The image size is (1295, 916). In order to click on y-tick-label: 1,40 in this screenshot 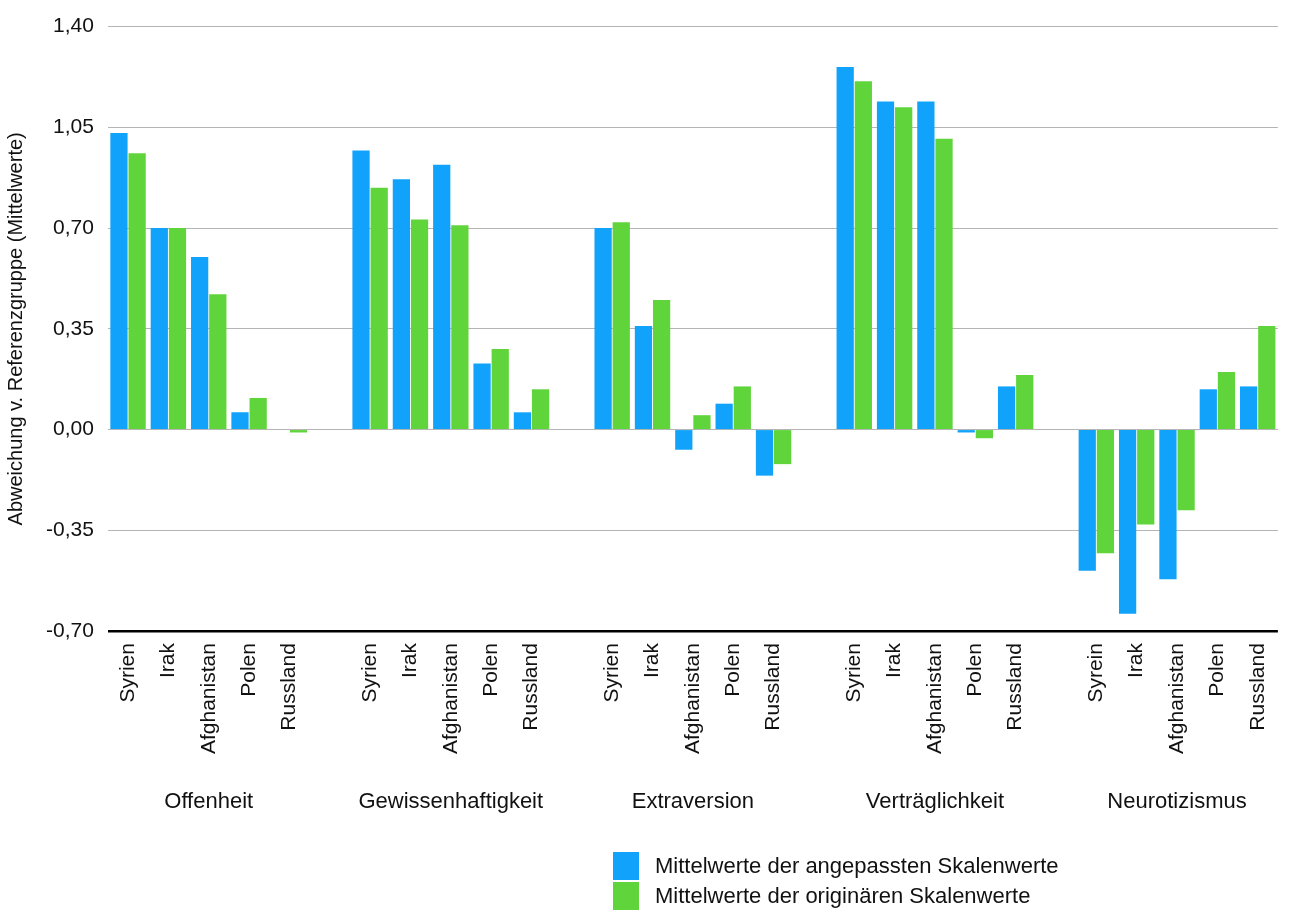, I will do `click(73, 25)`.